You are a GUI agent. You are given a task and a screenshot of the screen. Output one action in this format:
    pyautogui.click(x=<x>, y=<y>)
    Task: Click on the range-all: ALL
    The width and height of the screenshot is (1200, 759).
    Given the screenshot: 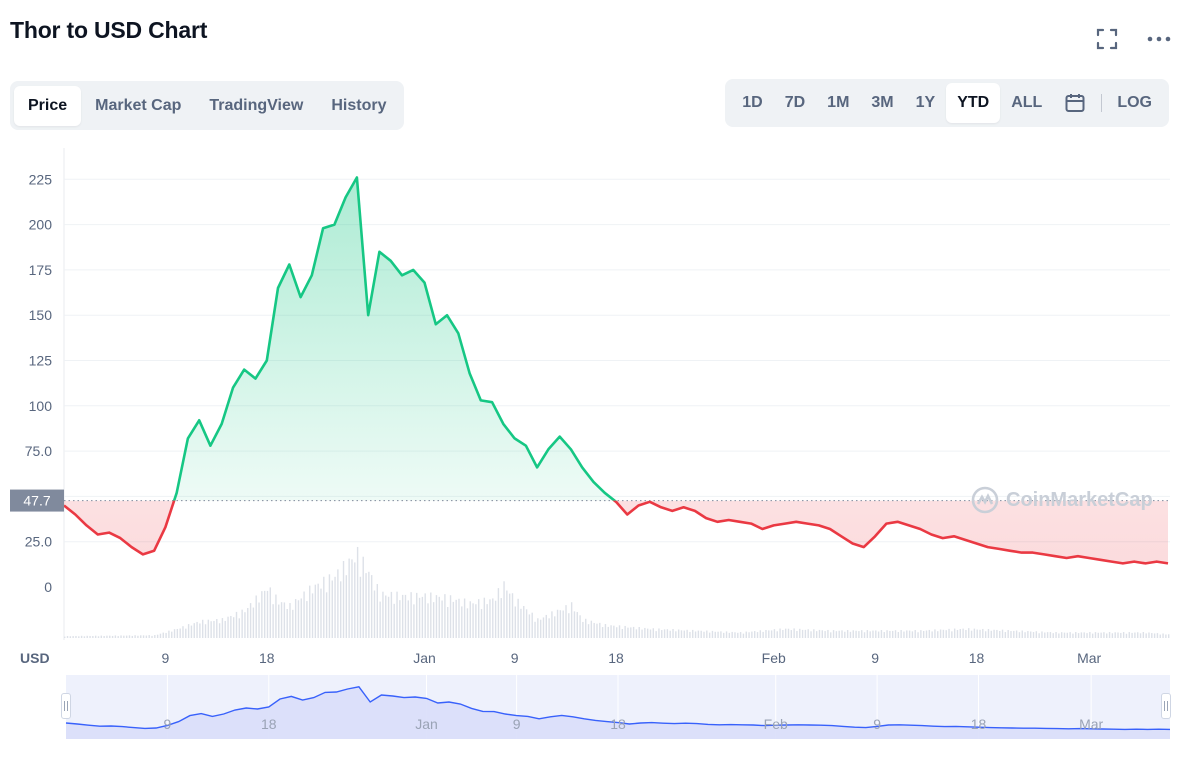 What is the action you would take?
    pyautogui.click(x=1027, y=102)
    